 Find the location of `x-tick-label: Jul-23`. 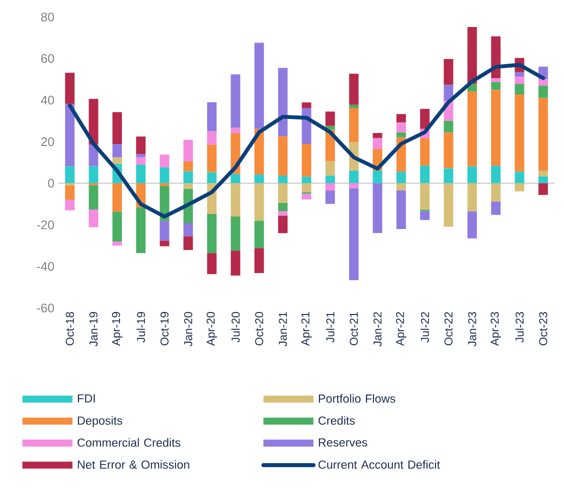

x-tick-label: Jul-23 is located at coordinates (519, 327).